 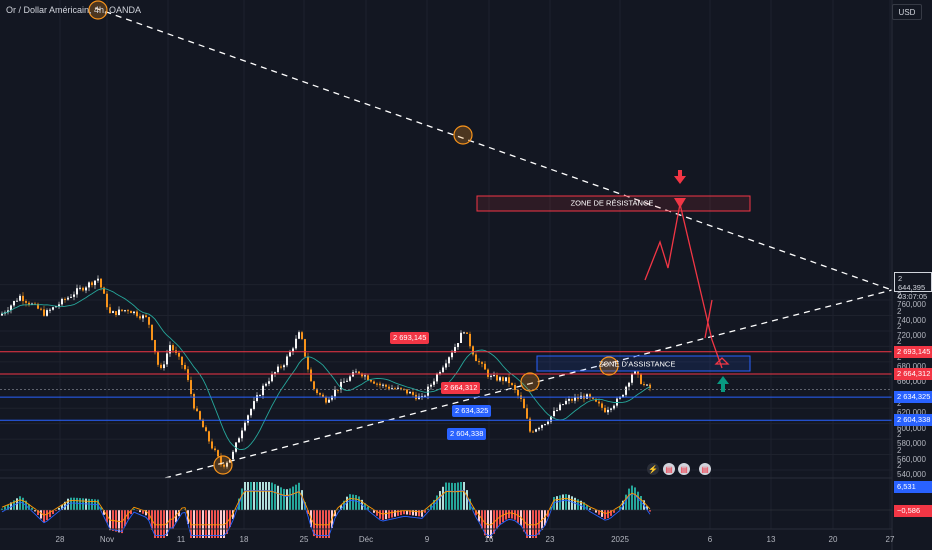 I want to click on lightning-event-icon: ⚡, so click(x=653, y=469).